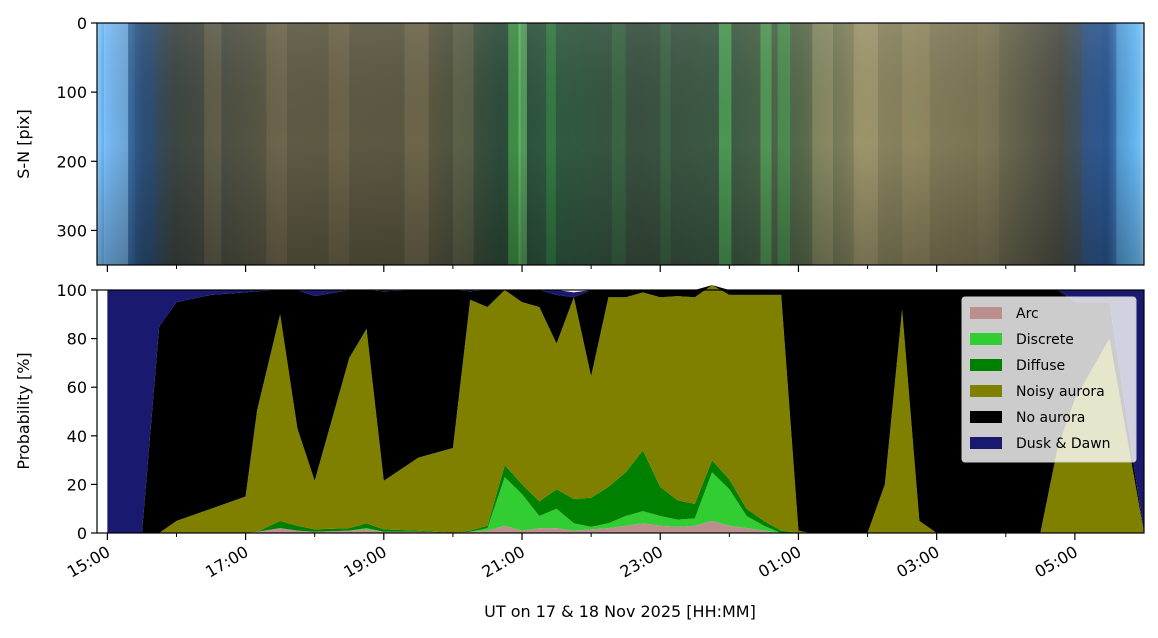 The width and height of the screenshot is (1158, 638). I want to click on probability-ylabel: Probability [%], so click(23, 410).